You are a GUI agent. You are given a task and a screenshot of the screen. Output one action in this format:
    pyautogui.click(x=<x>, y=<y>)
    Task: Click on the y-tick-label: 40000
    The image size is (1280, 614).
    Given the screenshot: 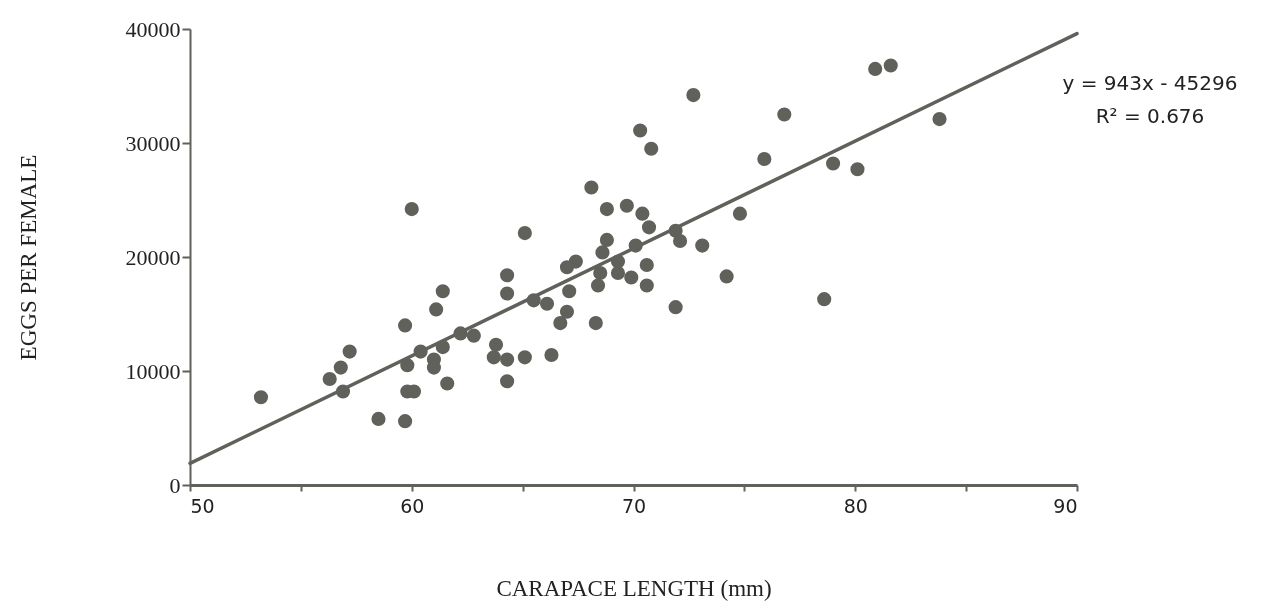 What is the action you would take?
    pyautogui.click(x=153, y=29)
    